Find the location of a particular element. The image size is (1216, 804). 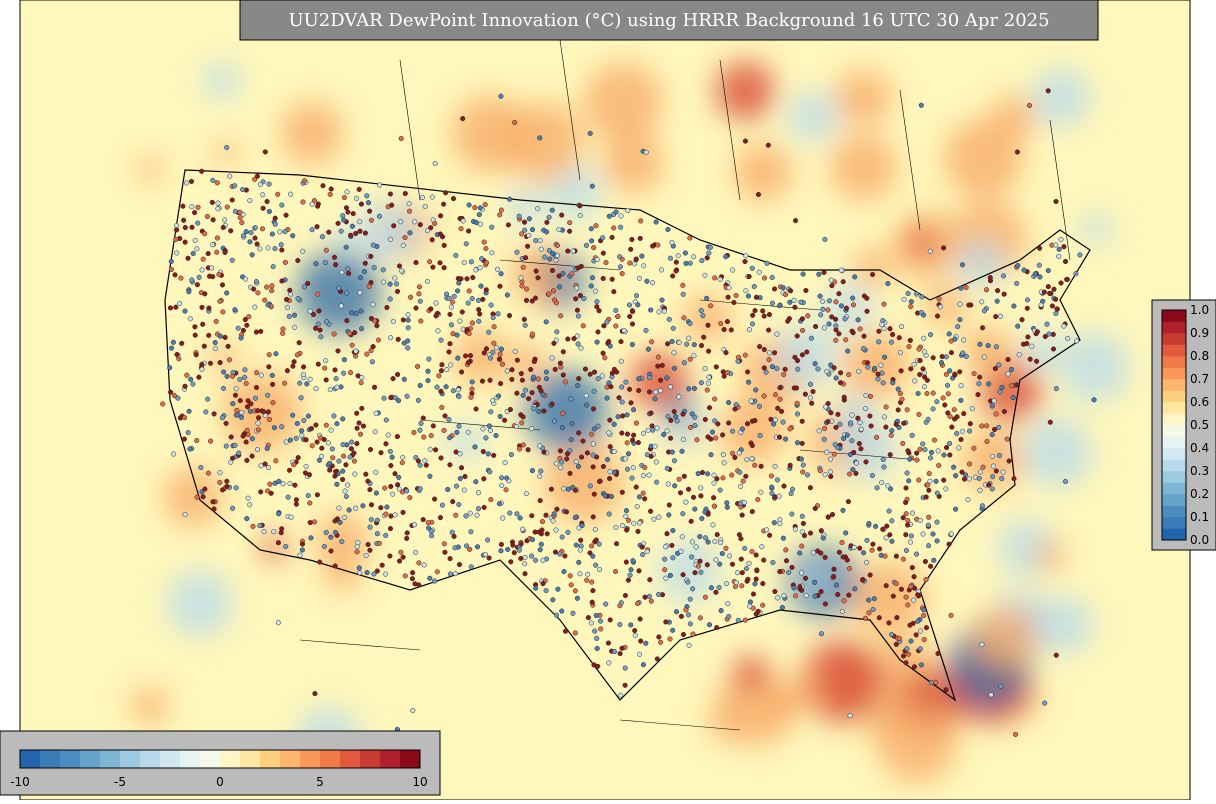

colorbar-tick-label: 0 is located at coordinates (220, 782).